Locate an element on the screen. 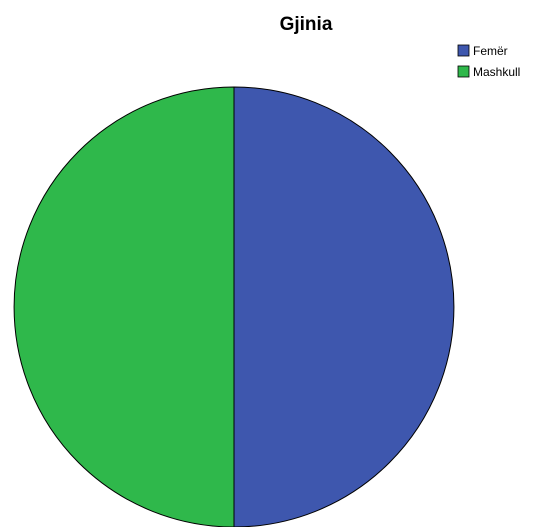  legend-swatch-femer is located at coordinates (463, 50).